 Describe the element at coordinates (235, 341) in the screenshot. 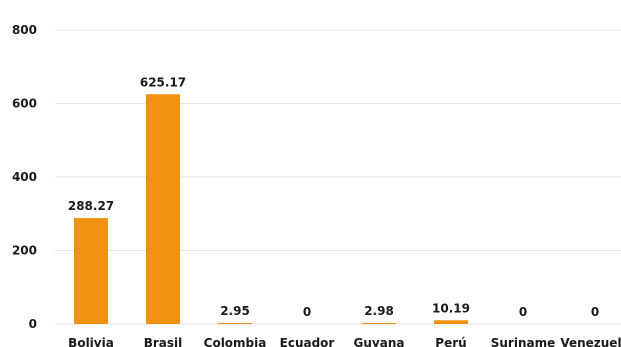

I see `x-tick-label: Colombia` at that location.